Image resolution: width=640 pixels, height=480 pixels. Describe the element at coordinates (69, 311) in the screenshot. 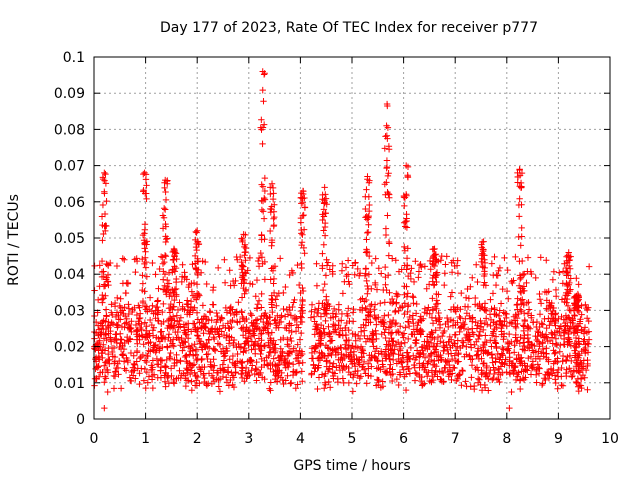

I see `y-tick-label: 0.03` at that location.